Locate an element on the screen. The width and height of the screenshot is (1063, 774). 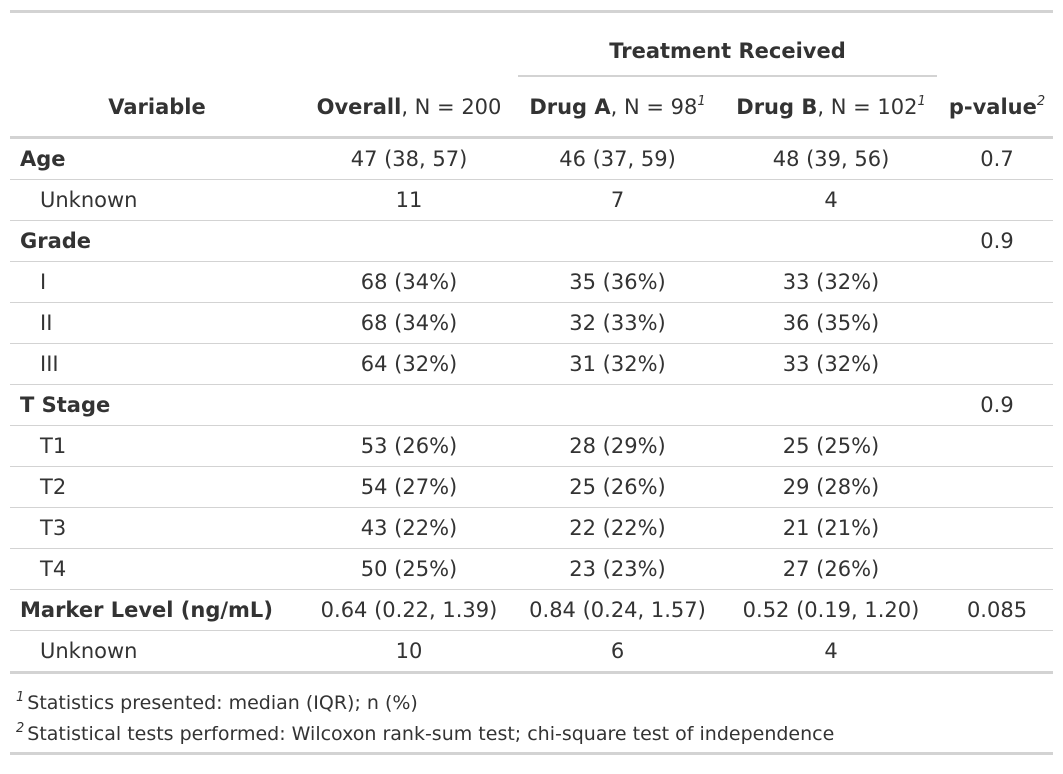
cell-overall is located at coordinates (409, 405).